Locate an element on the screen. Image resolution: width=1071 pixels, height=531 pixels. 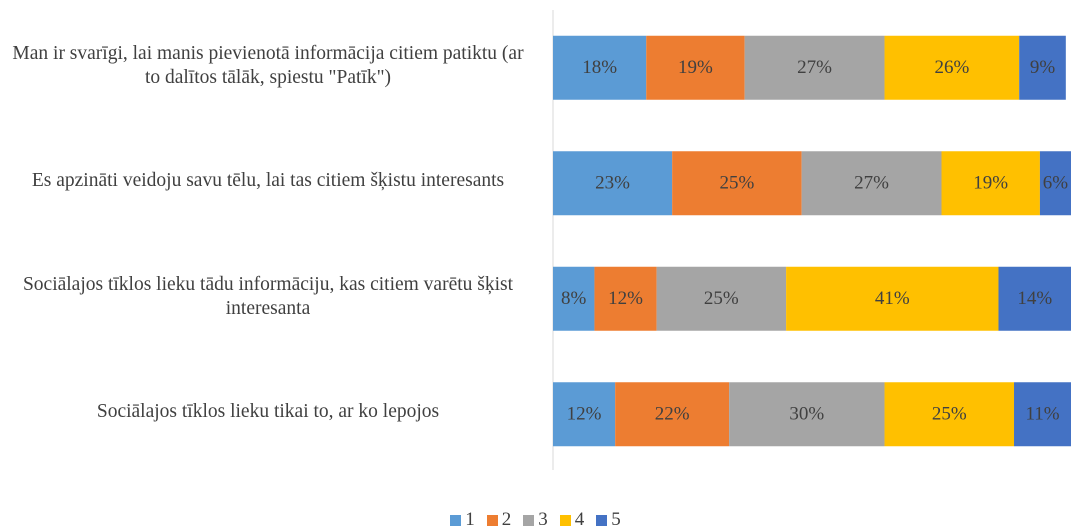
value-label: 30% is located at coordinates (806, 414).